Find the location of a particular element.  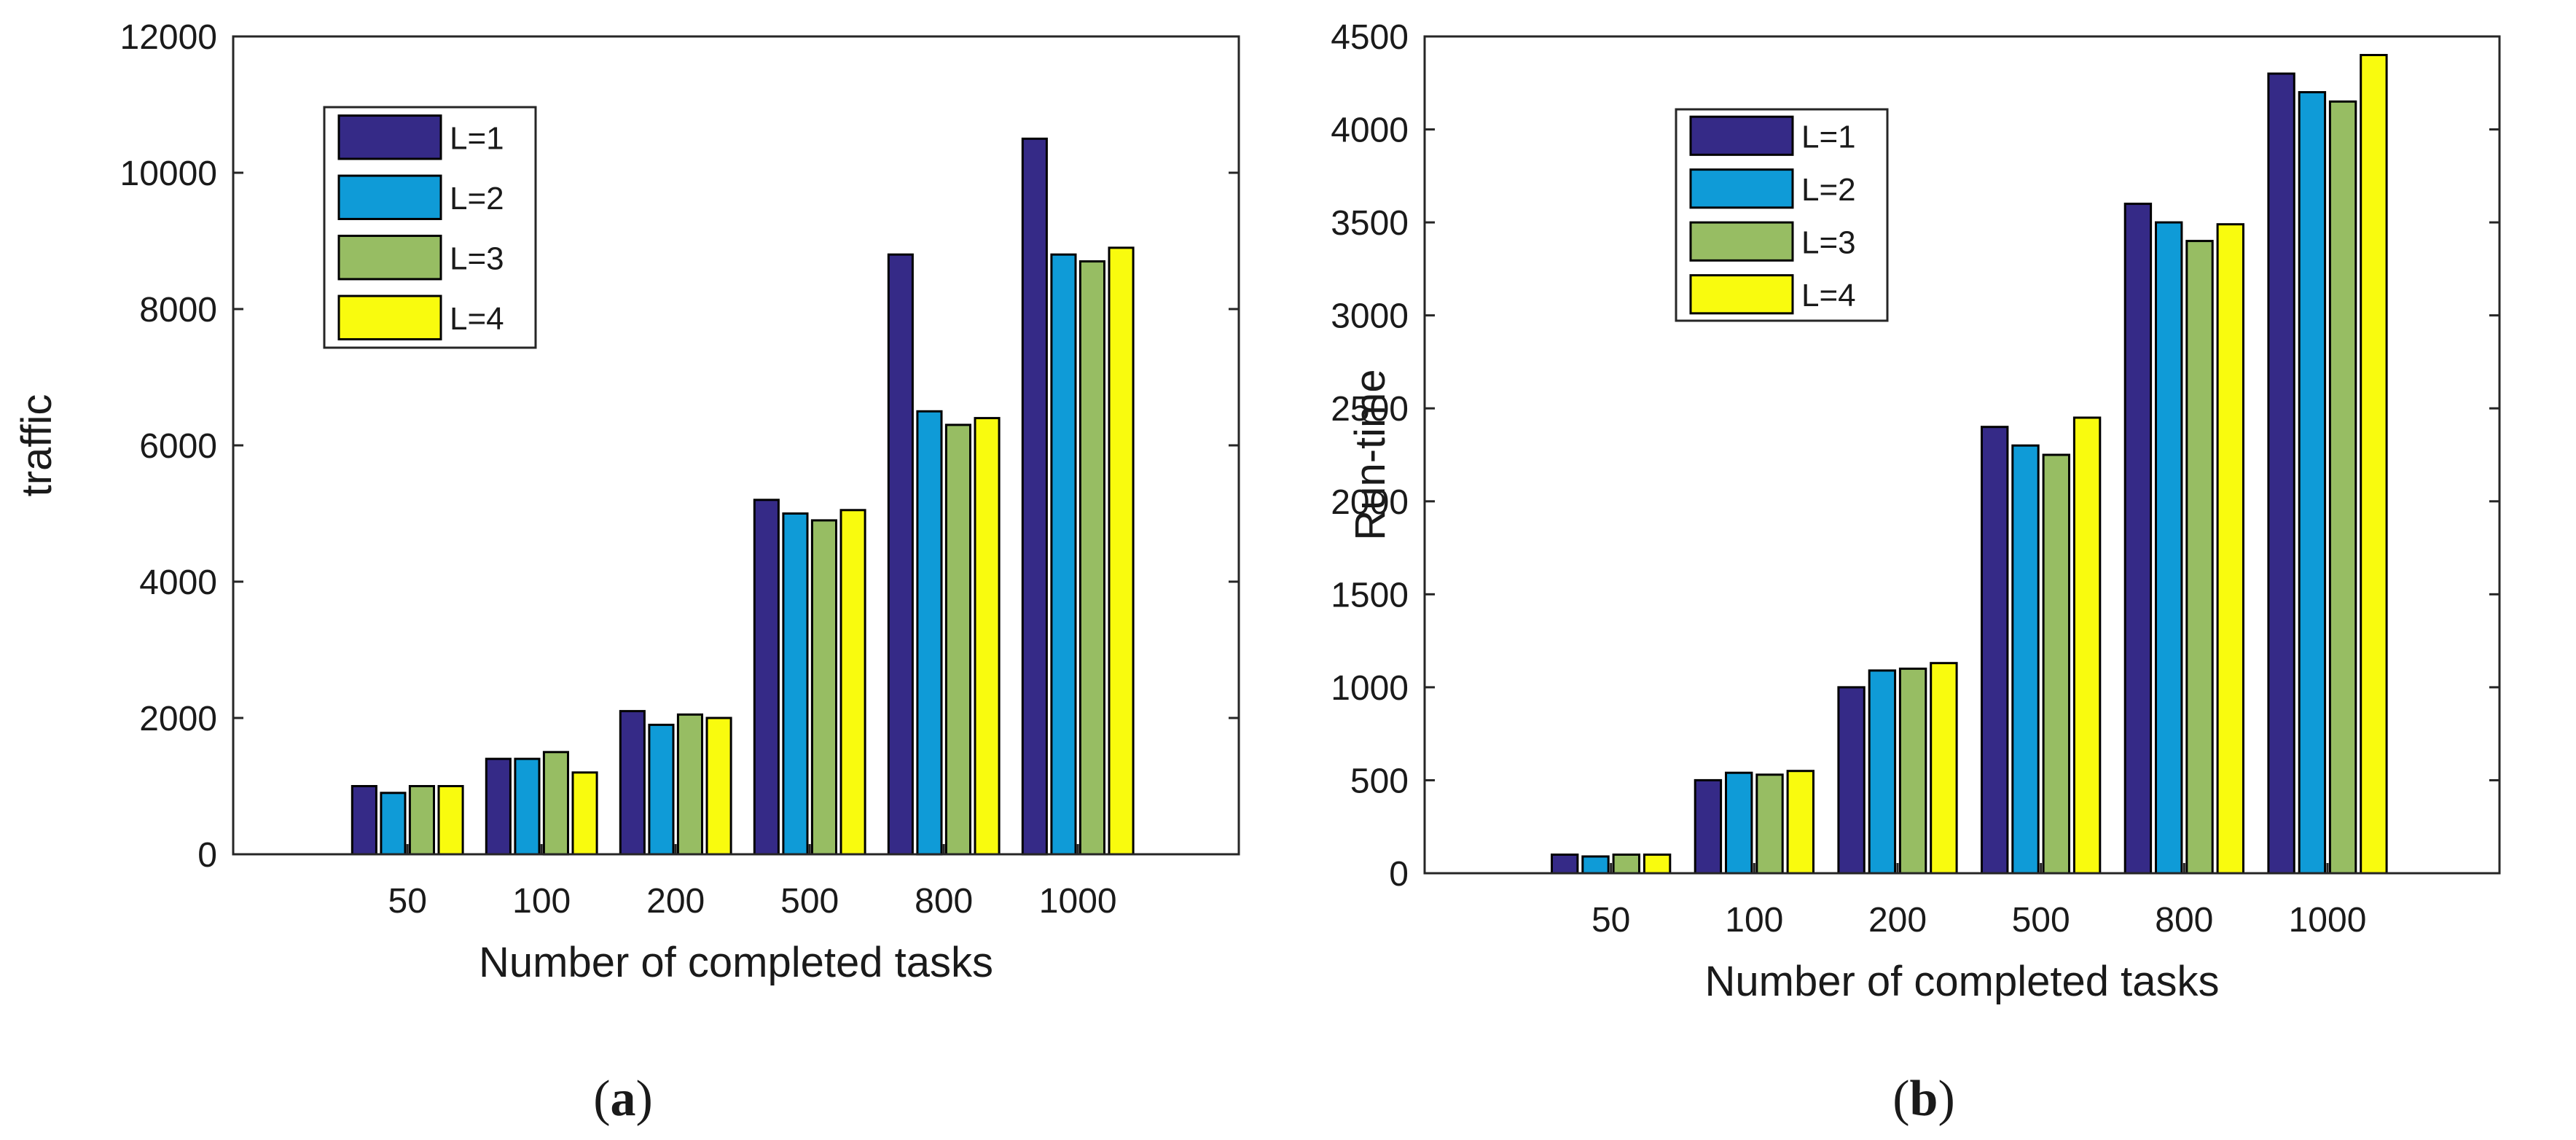

y-tick-label-a: 0 is located at coordinates (207, 855).